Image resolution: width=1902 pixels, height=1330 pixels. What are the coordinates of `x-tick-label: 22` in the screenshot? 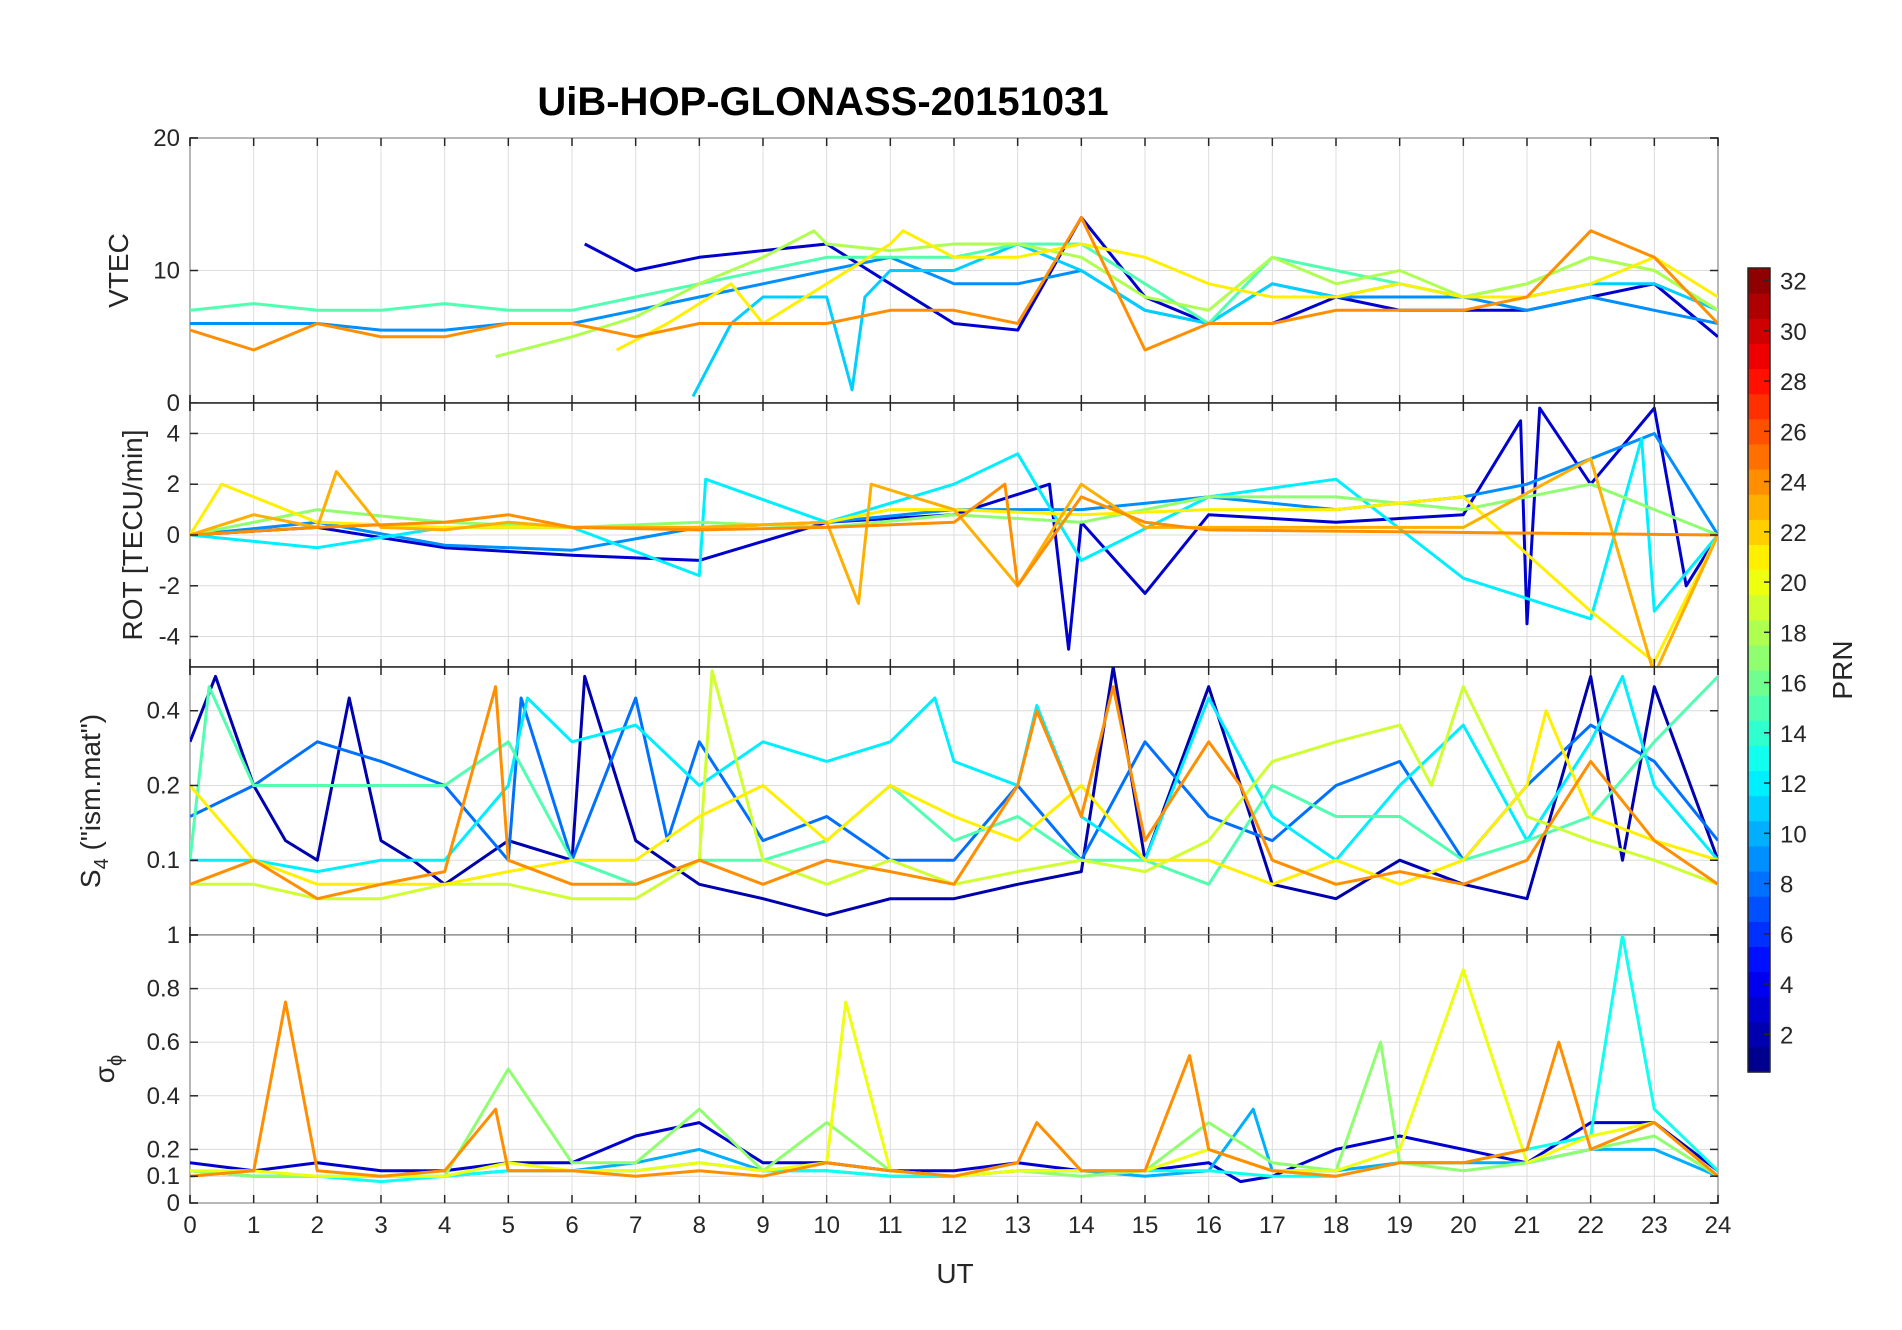 It's located at (1590, 1225).